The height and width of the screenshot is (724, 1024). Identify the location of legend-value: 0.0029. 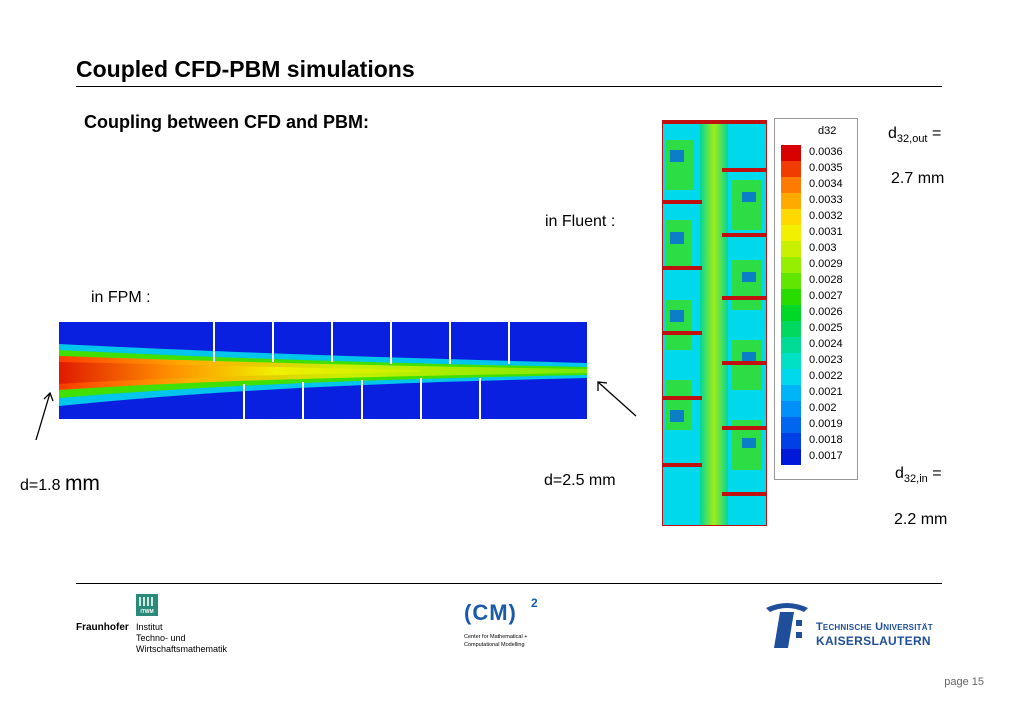
(826, 264).